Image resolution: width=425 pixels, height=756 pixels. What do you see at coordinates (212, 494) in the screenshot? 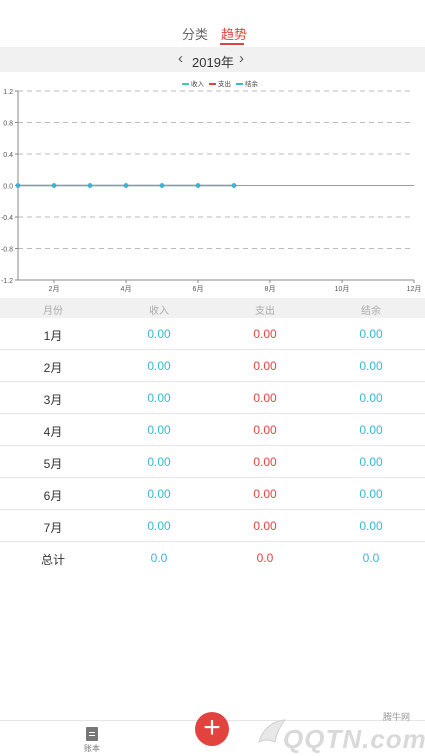
I see `table-row: 6月 0.00 0.00 0.00` at bounding box center [212, 494].